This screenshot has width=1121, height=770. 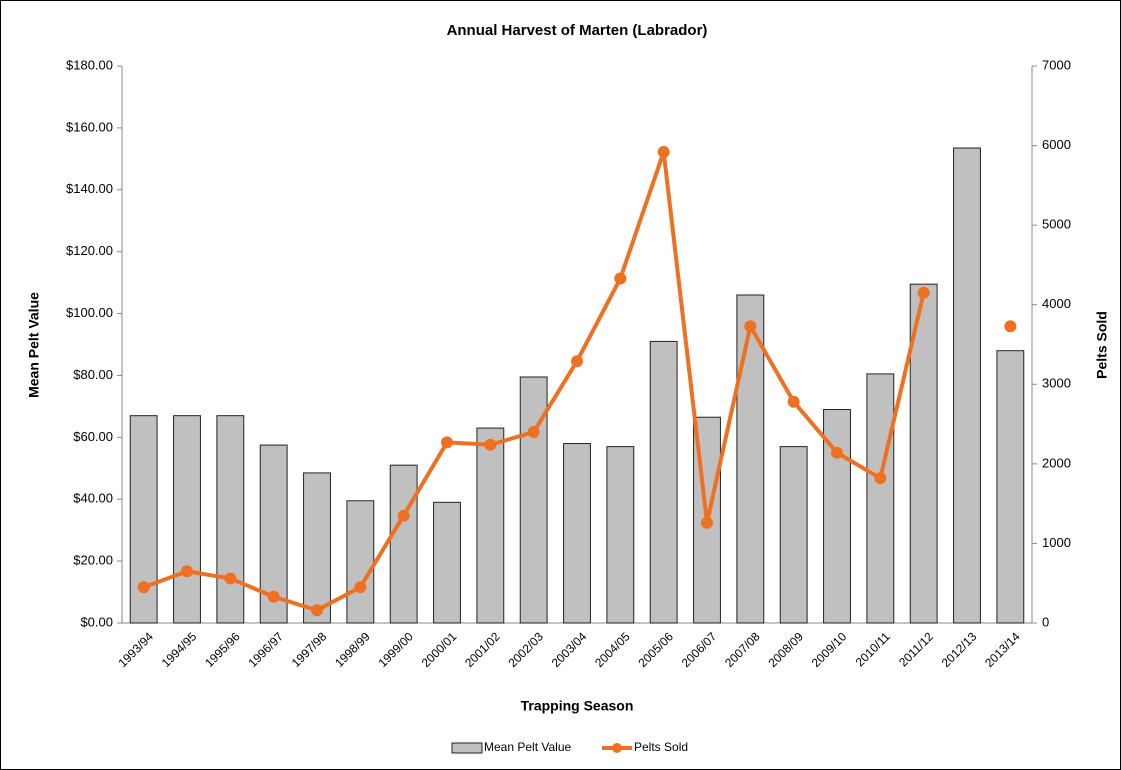 What do you see at coordinates (661, 747) in the screenshot?
I see `legend-label: Pelts Sold` at bounding box center [661, 747].